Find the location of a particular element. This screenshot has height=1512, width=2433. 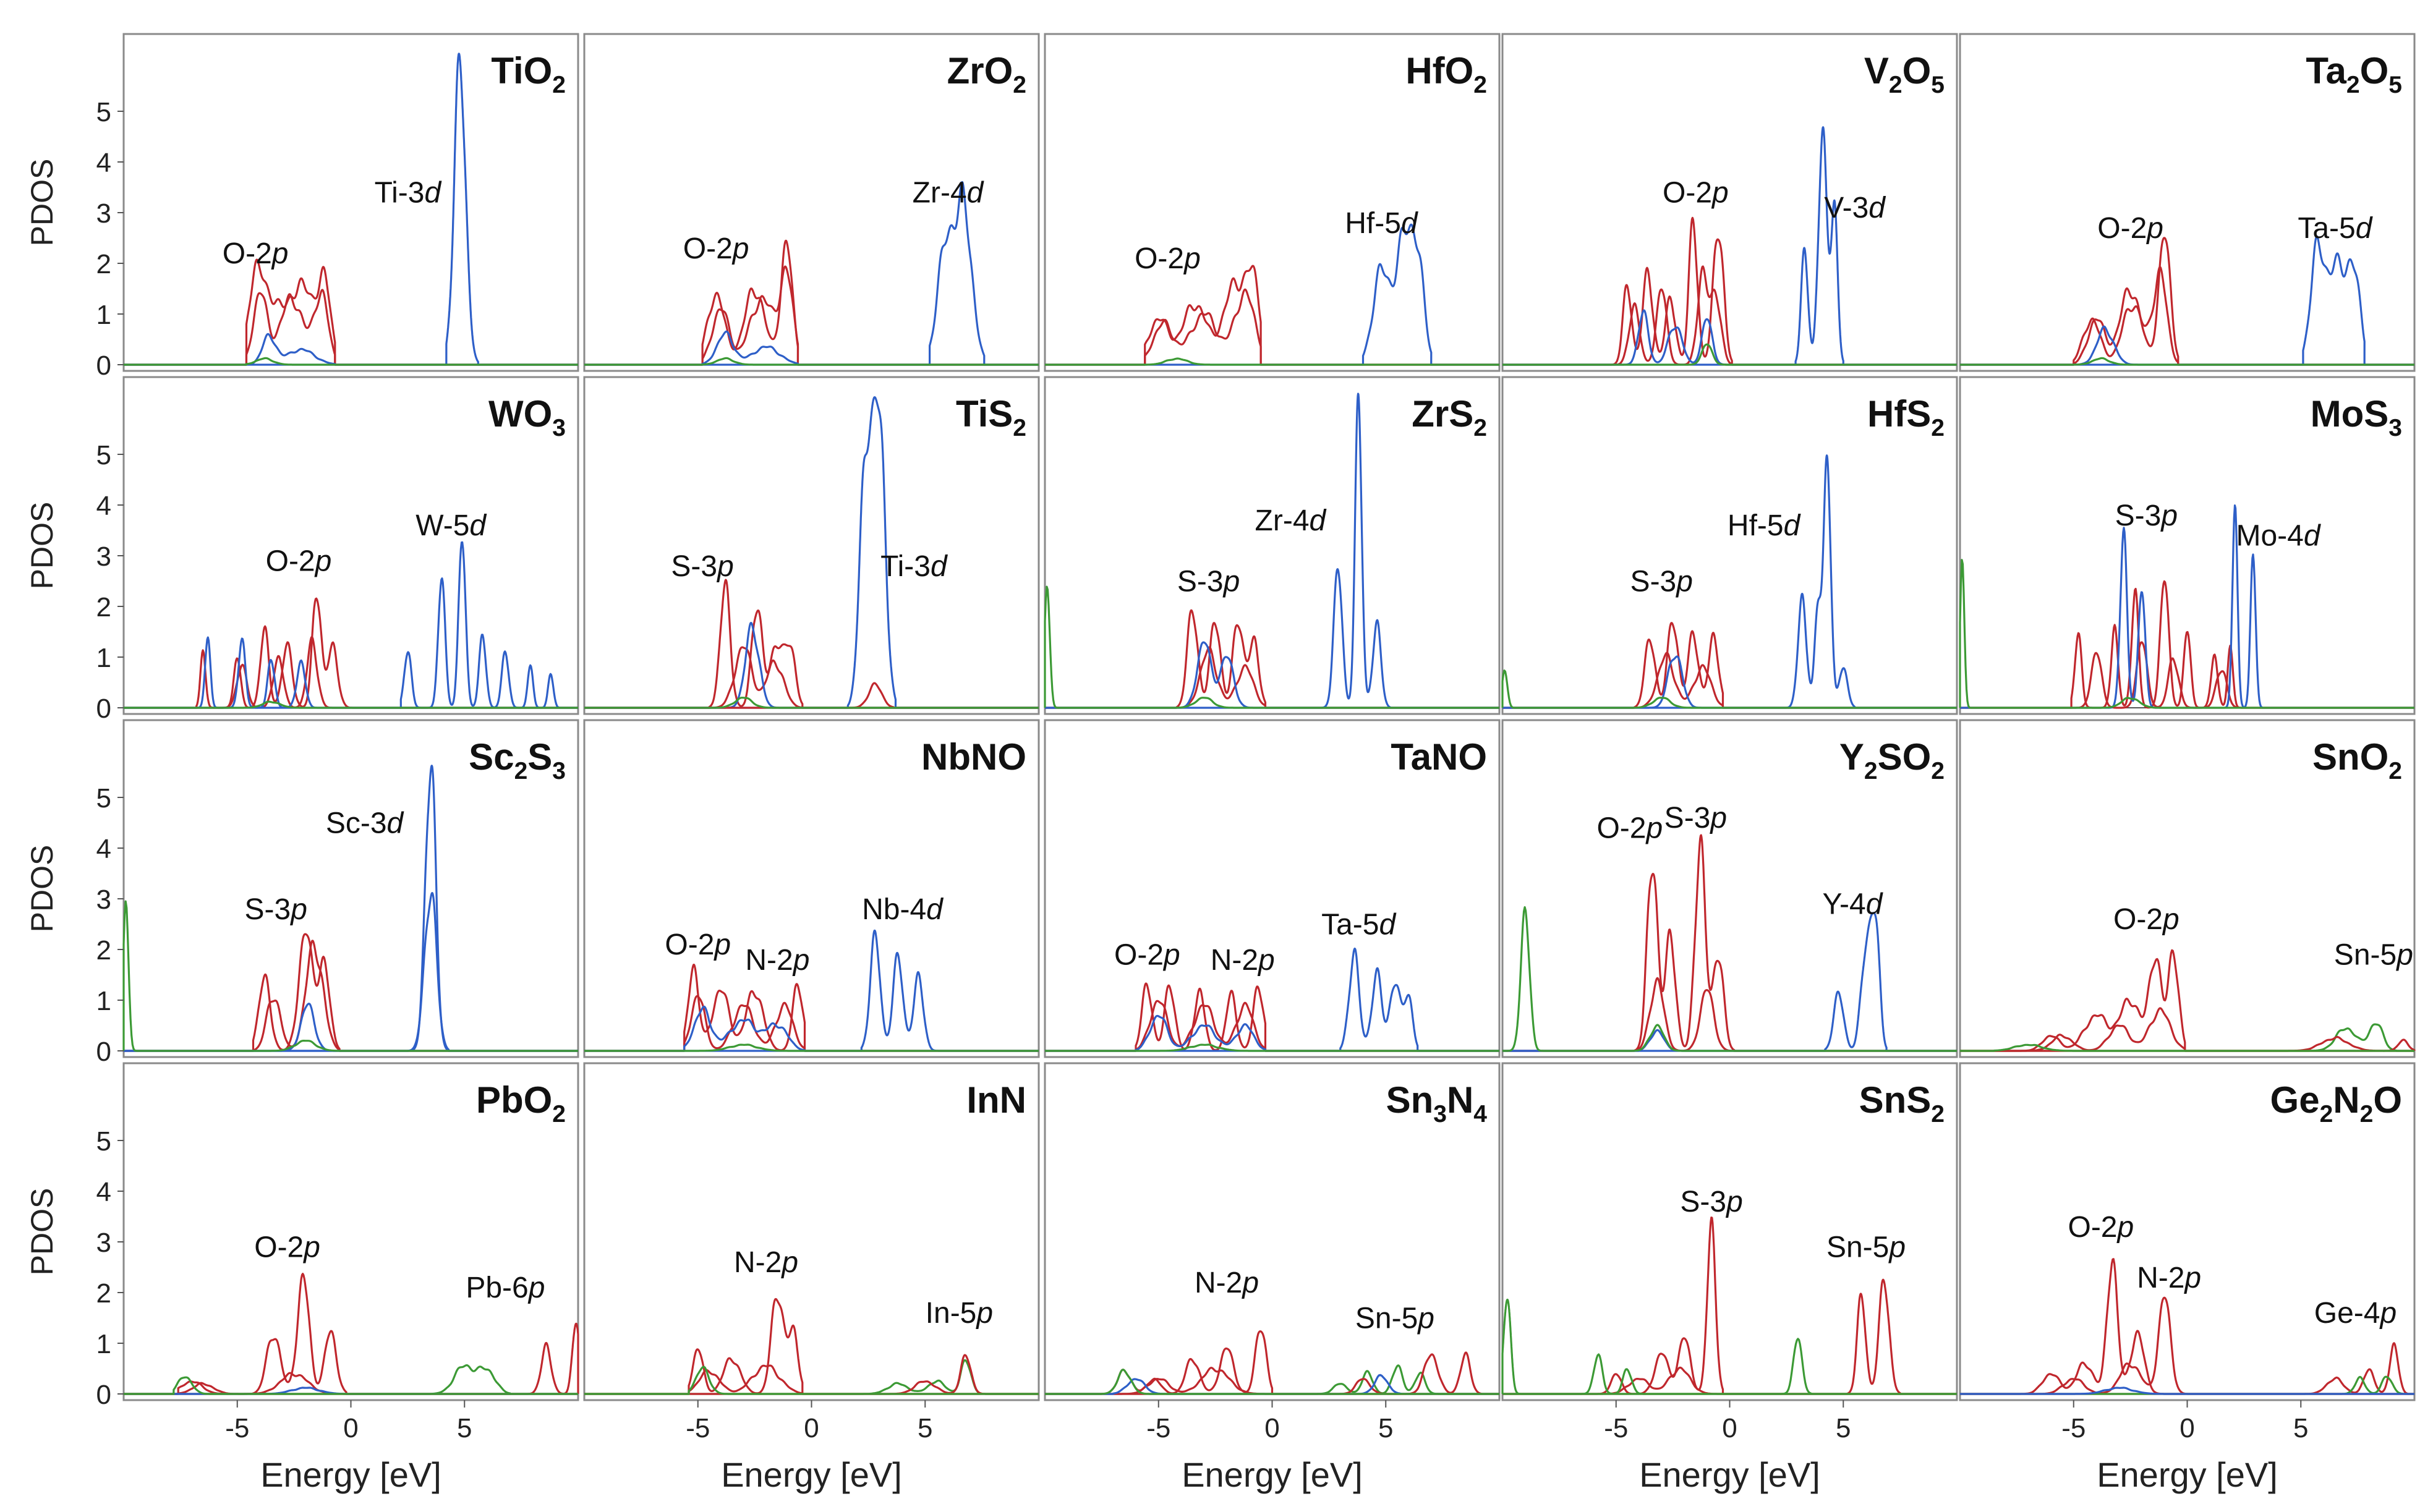

pdos-panel: HfS2 Hf-5d S-3p is located at coordinates (1729, 545).